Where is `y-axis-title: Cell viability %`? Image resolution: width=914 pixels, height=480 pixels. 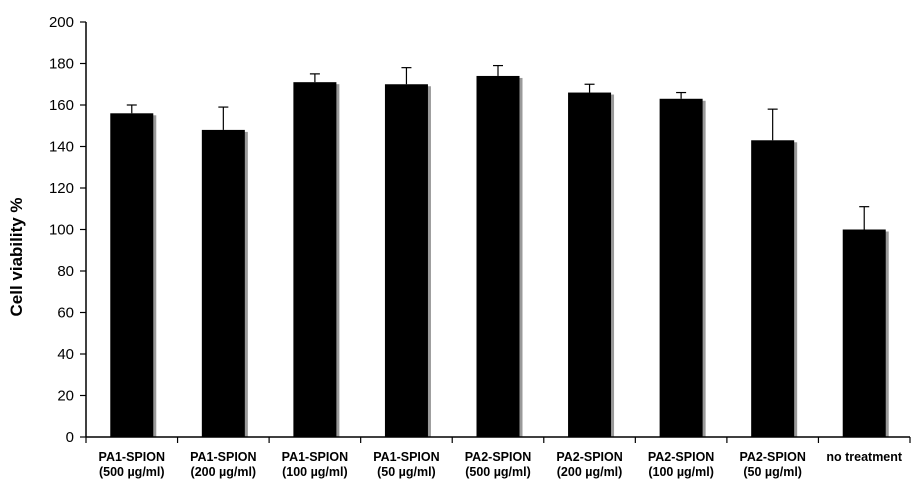 y-axis-title: Cell viability % is located at coordinates (16, 256).